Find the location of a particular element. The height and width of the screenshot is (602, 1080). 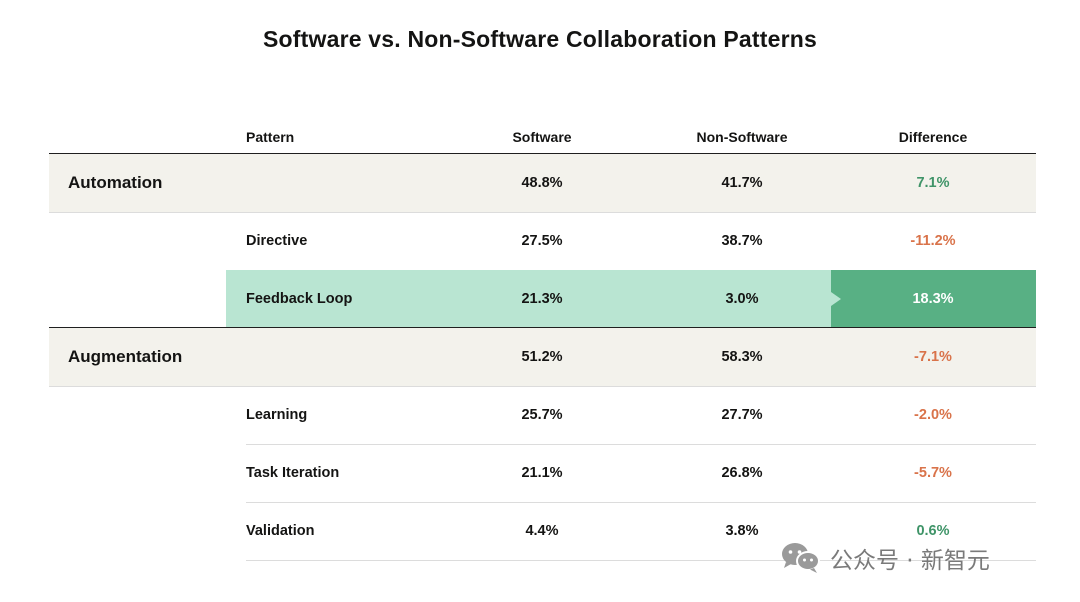

col-header-software: Software is located at coordinates (542, 137).